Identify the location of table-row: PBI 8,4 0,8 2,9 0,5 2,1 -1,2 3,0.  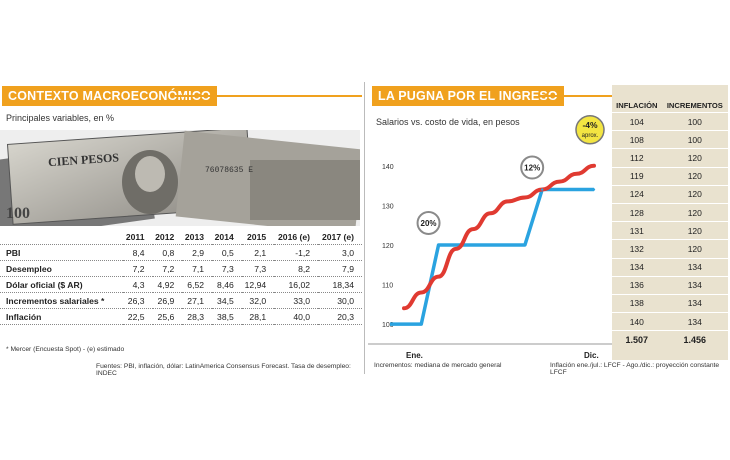
(181, 252).